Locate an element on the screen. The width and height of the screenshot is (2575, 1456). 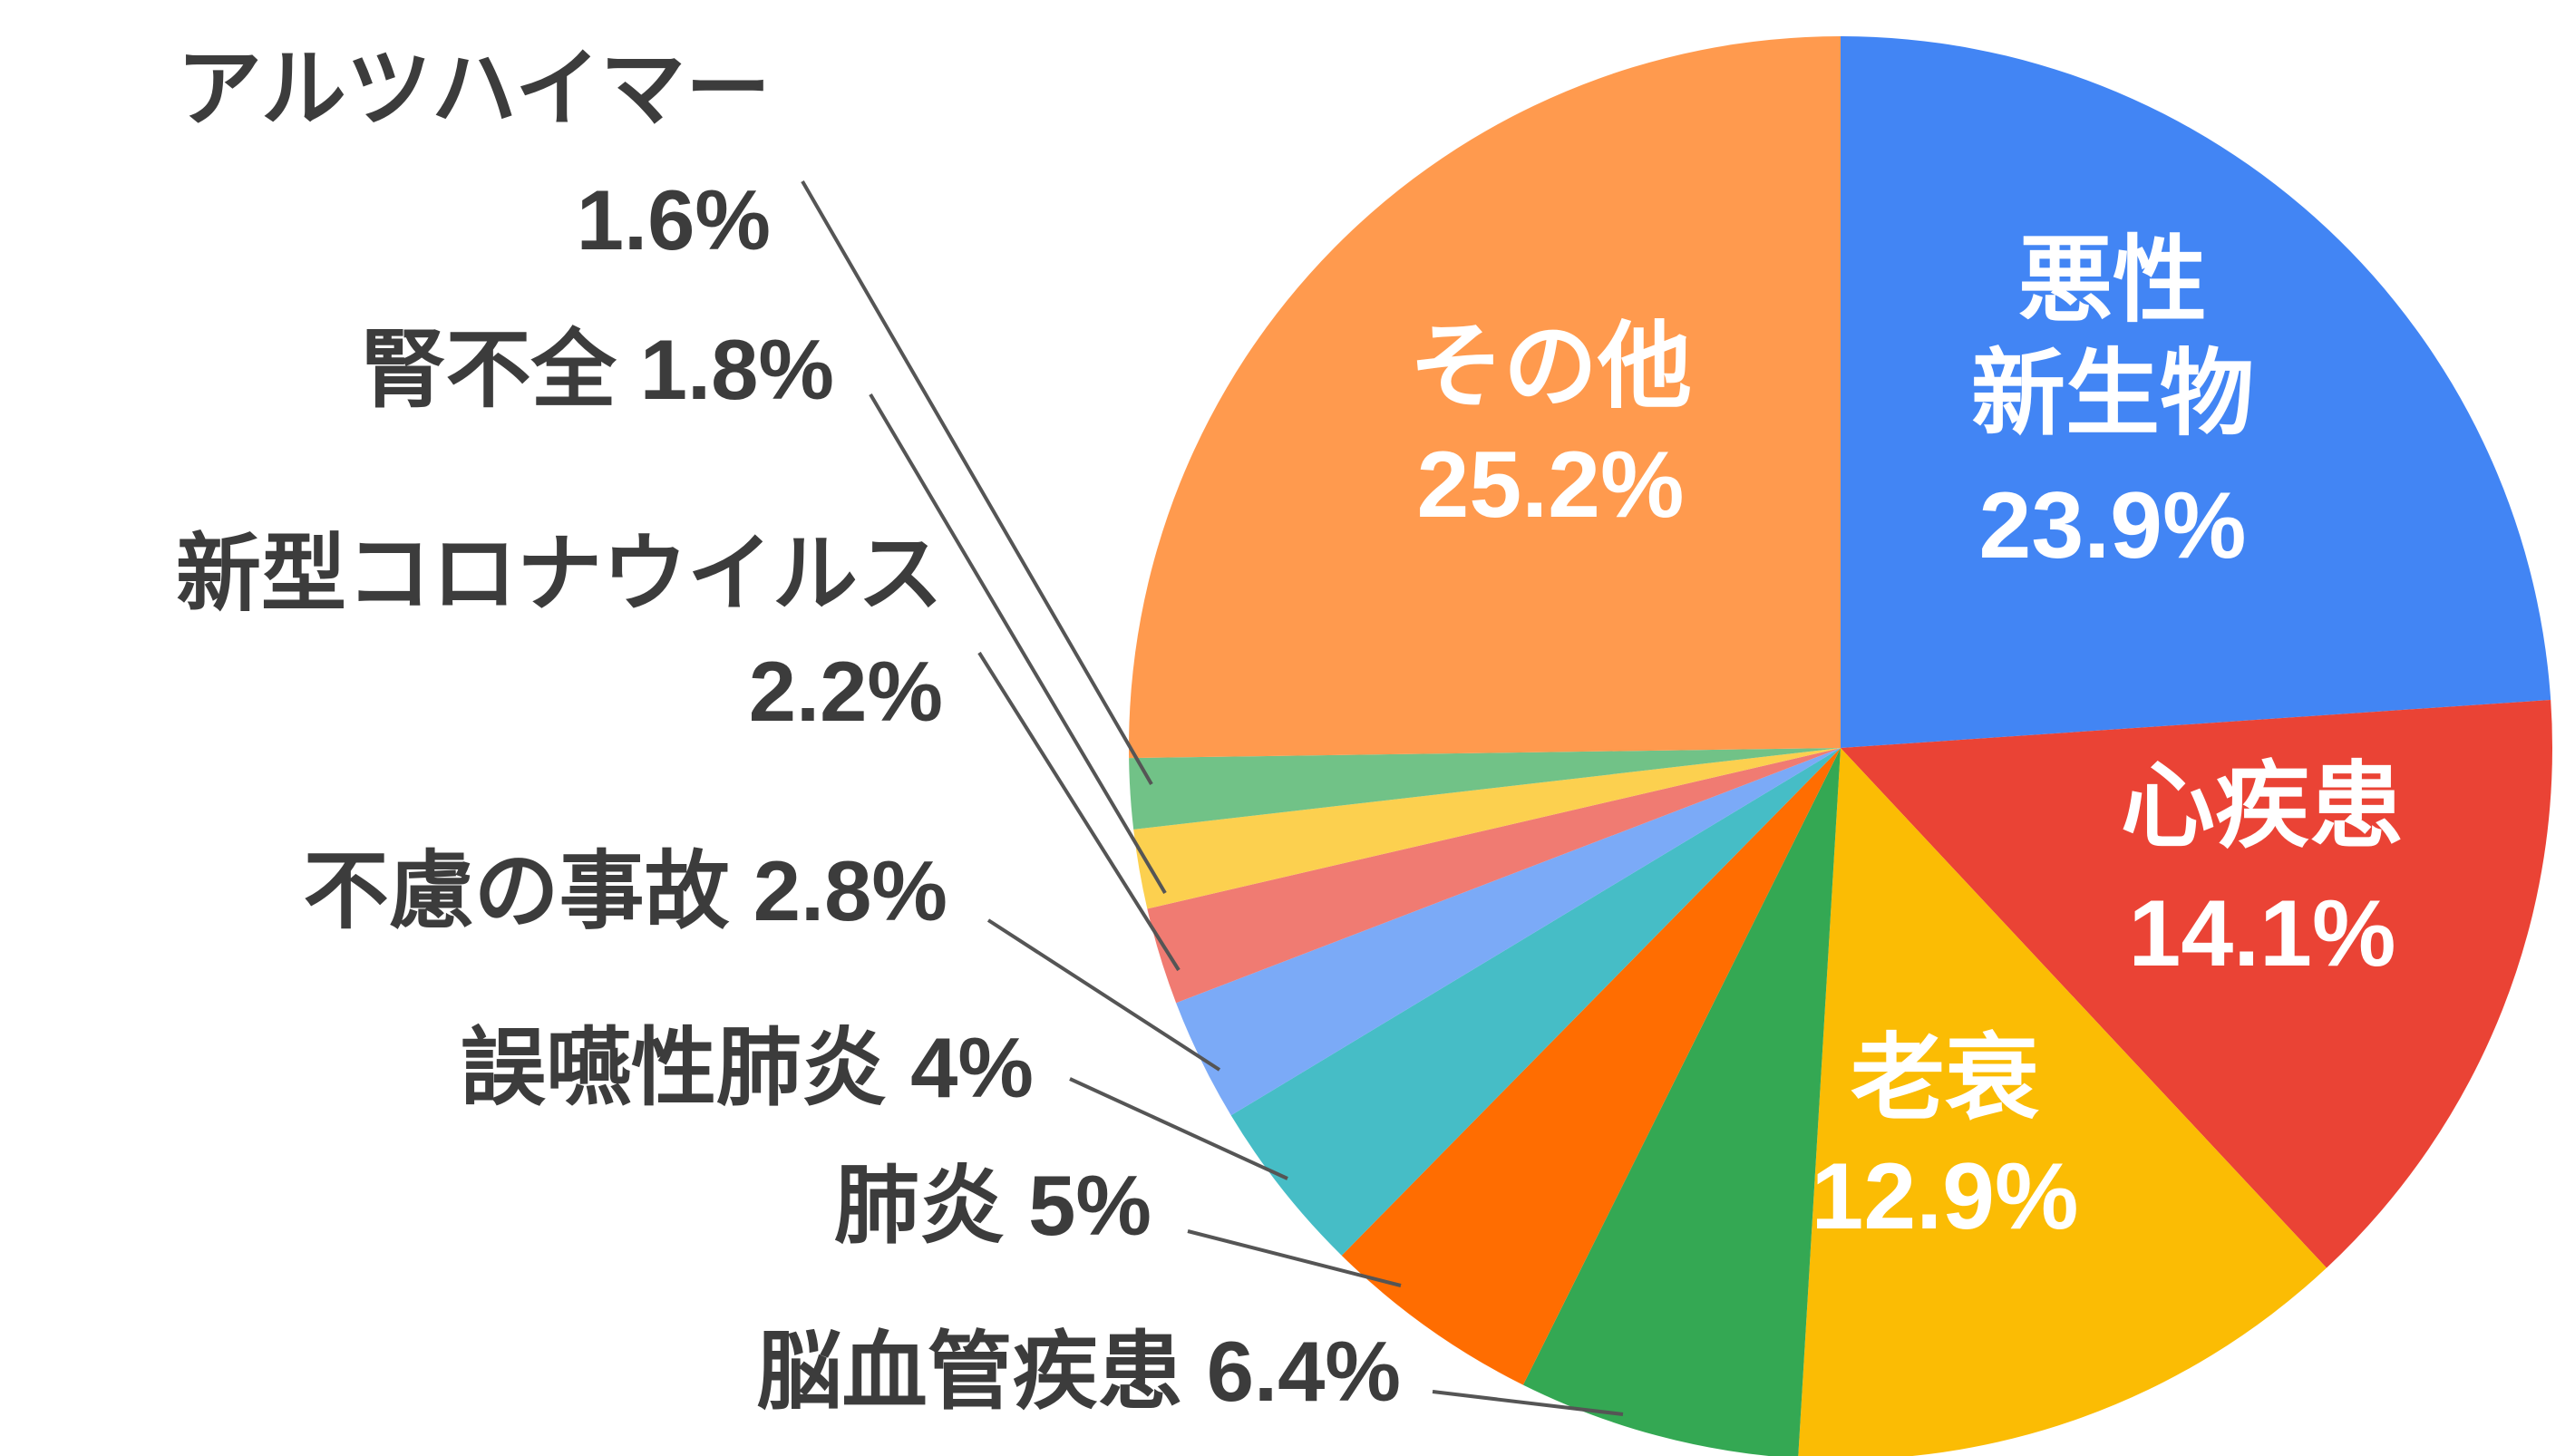
slice-value-label: 2.2% is located at coordinates (846, 691).